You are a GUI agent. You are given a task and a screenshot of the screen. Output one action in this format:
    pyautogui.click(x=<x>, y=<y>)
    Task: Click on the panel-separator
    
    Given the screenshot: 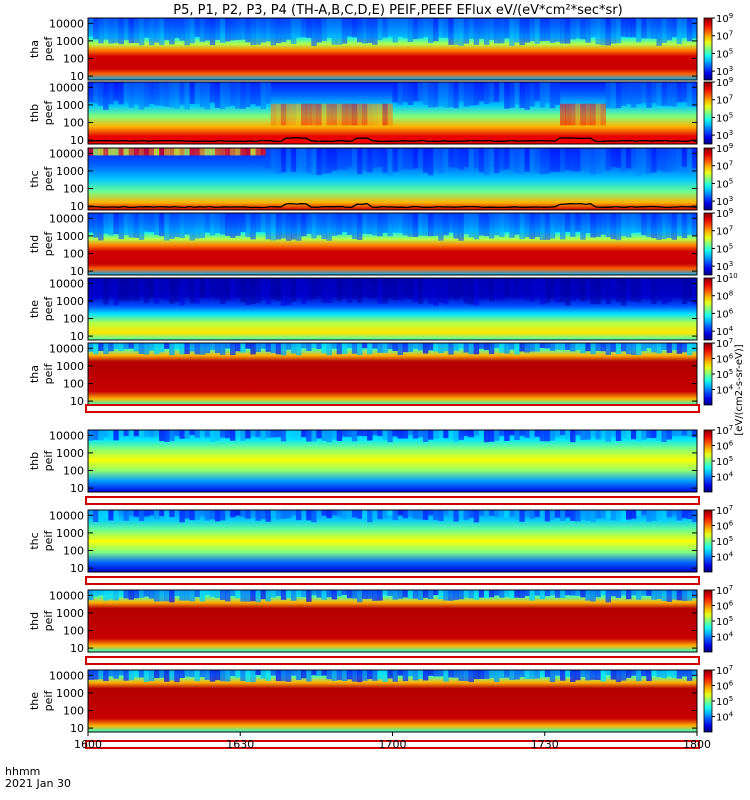 What is the action you would take?
    pyautogui.click(x=392, y=660)
    